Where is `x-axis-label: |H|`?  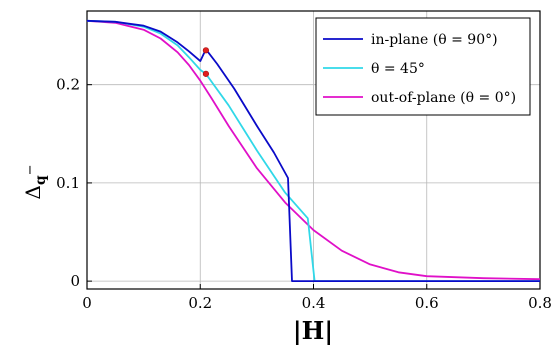 x-axis-label: |H| is located at coordinates (313, 330).